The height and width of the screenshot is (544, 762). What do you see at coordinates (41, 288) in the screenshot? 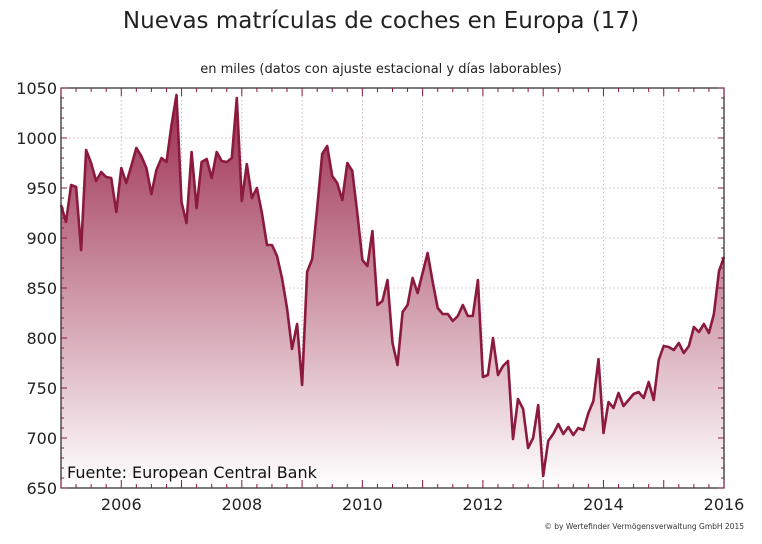
I see `y-tick-label: 850` at bounding box center [41, 288].